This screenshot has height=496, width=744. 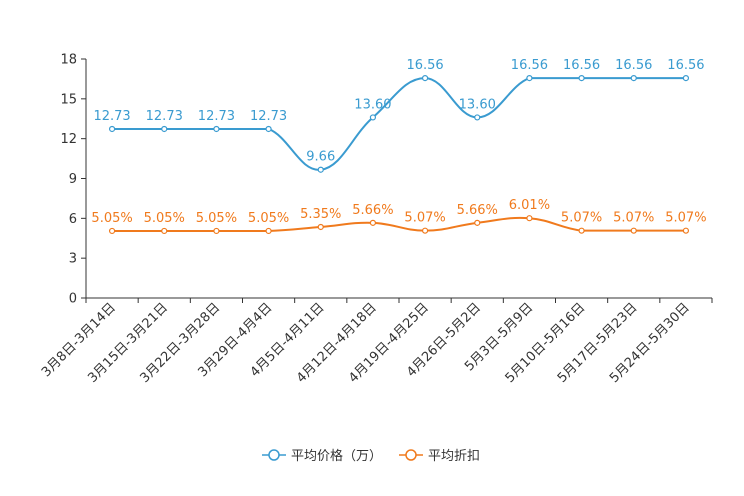 I want to click on y-tick-label: 18, so click(x=68, y=60).